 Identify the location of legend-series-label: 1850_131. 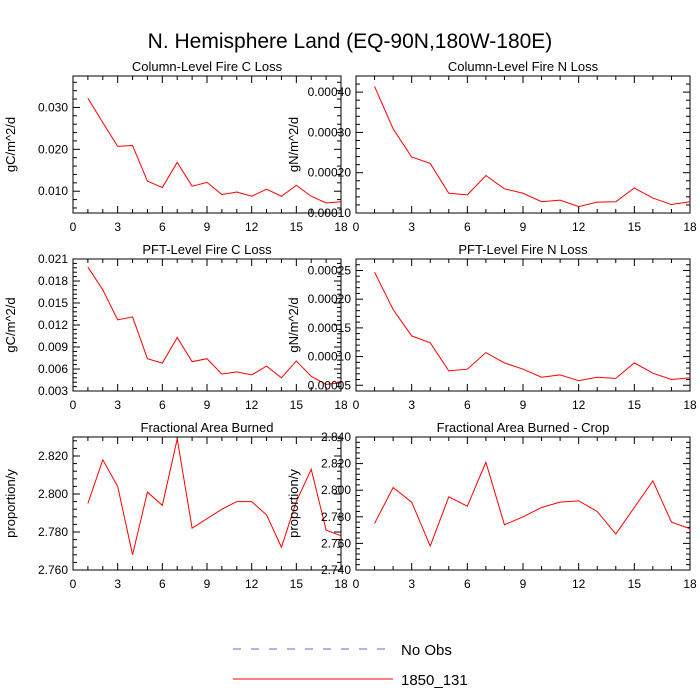
(434, 680).